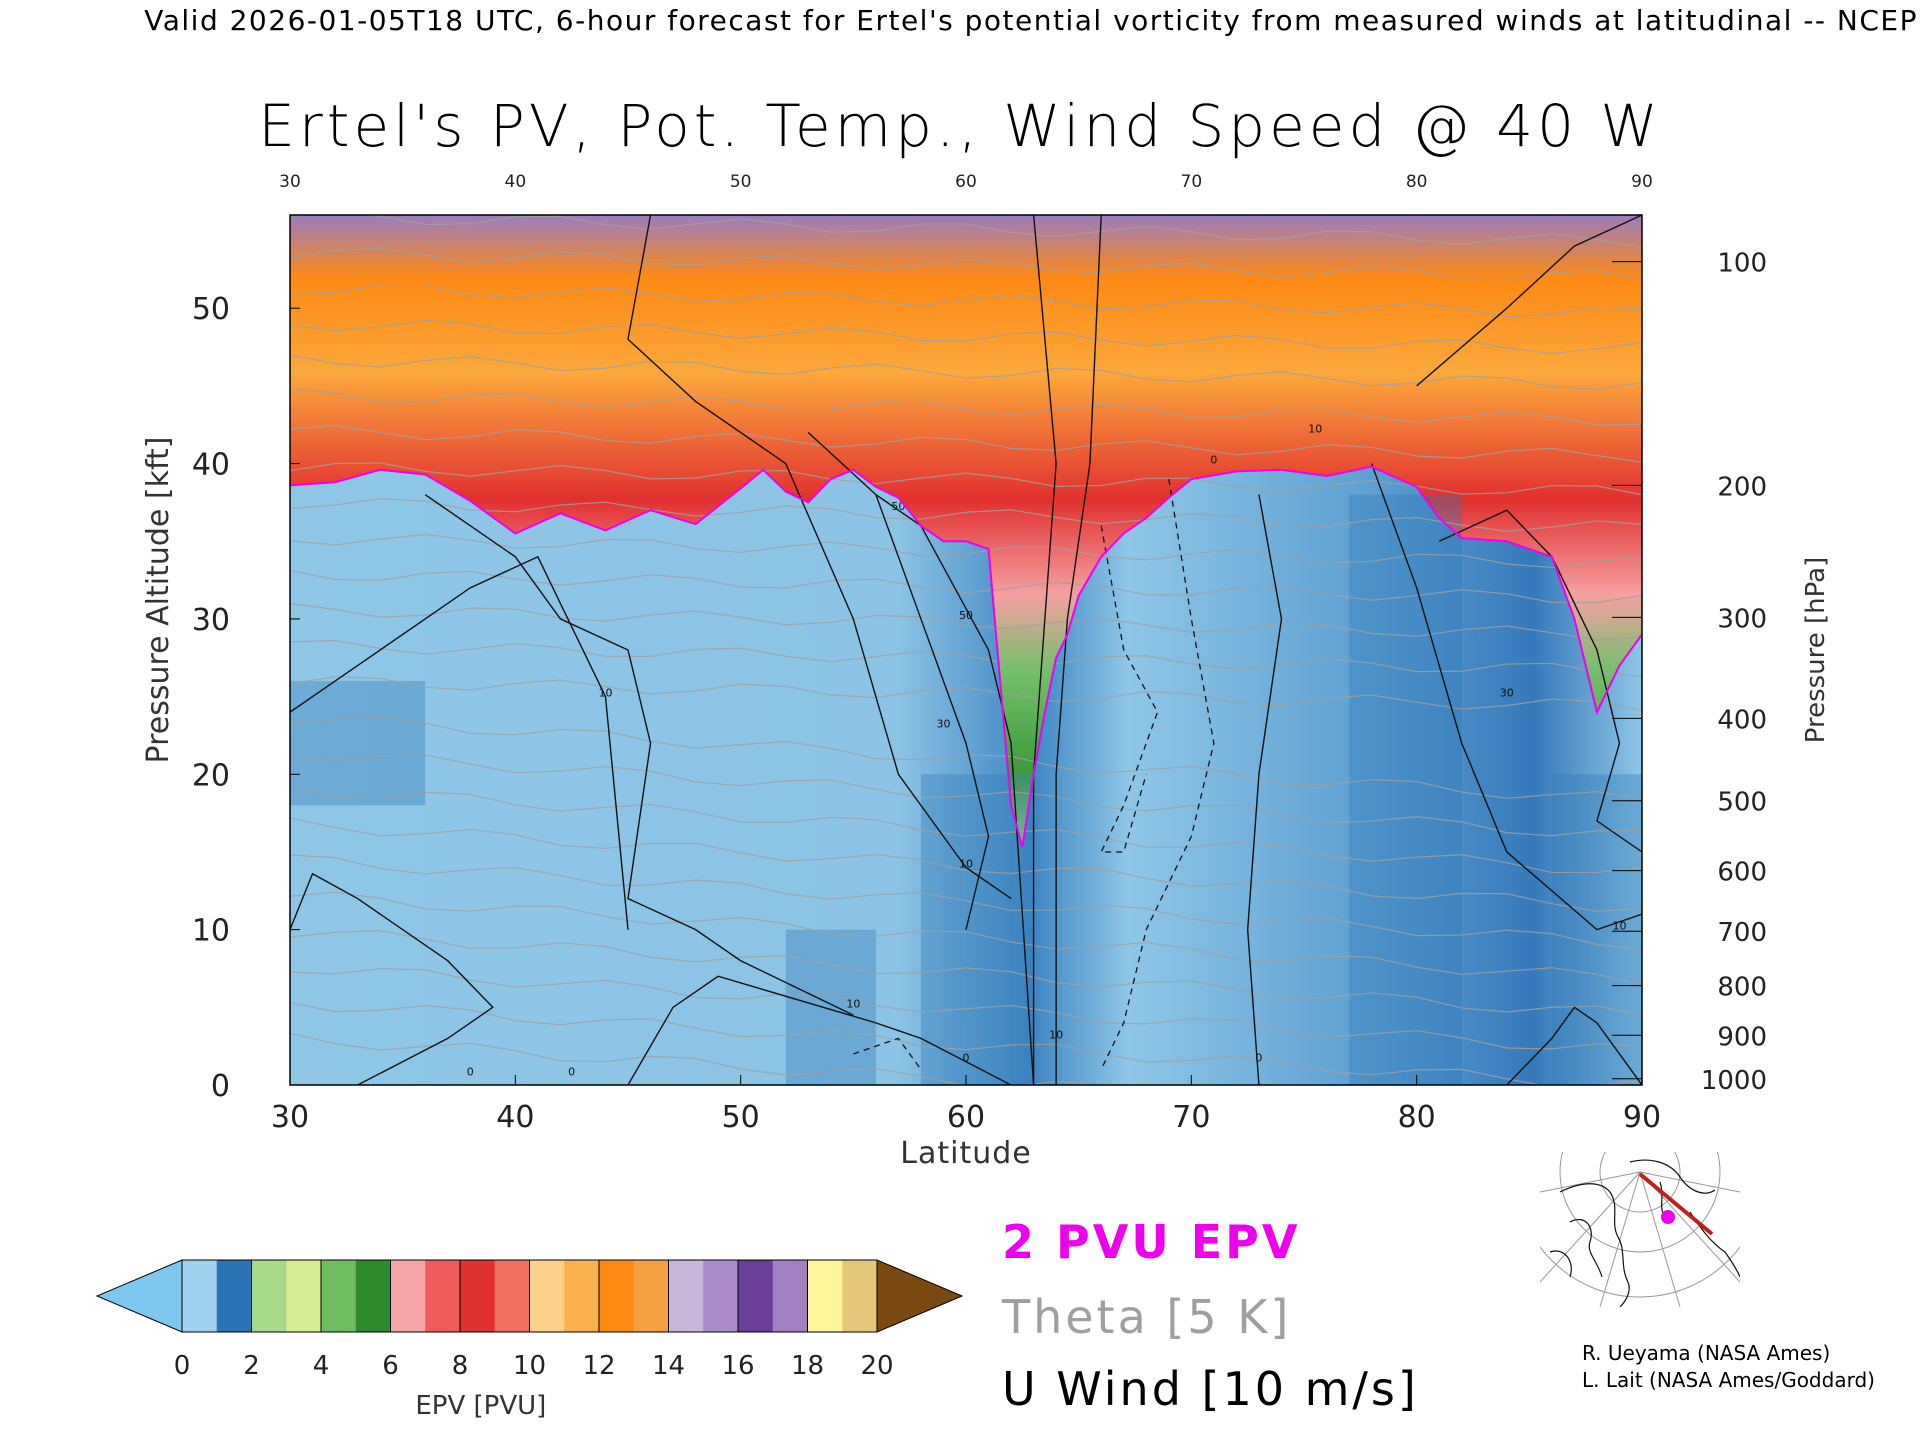  What do you see at coordinates (1706, 1353) in the screenshot?
I see `credit-line-1: R. Ueyama (NASA Ames)` at bounding box center [1706, 1353].